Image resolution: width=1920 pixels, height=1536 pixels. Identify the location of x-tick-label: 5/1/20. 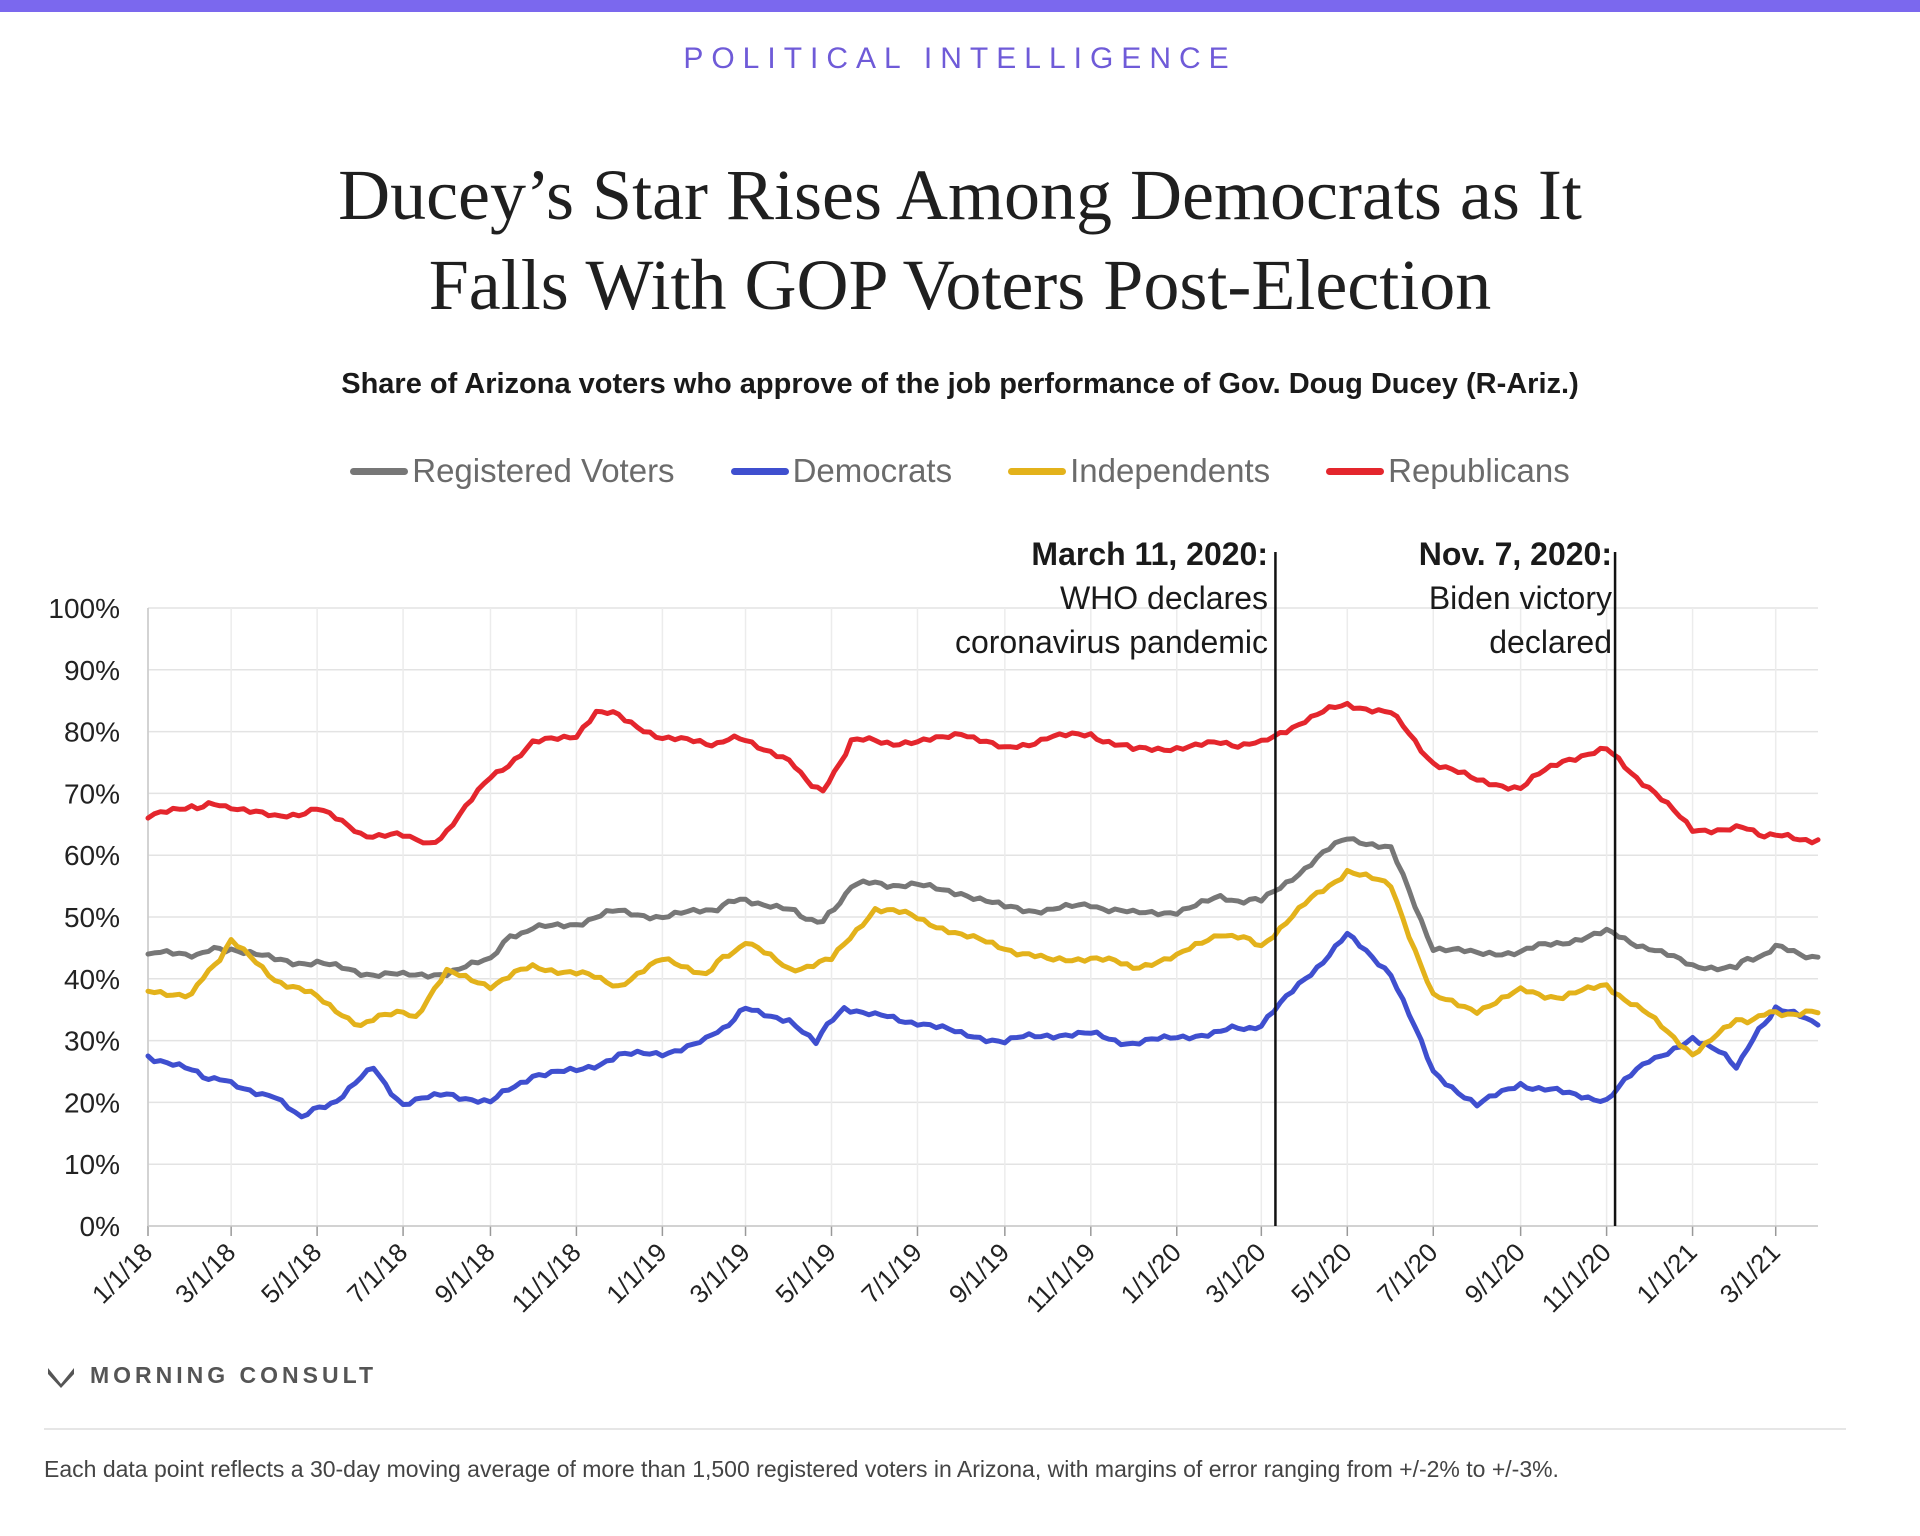
(1321, 1273).